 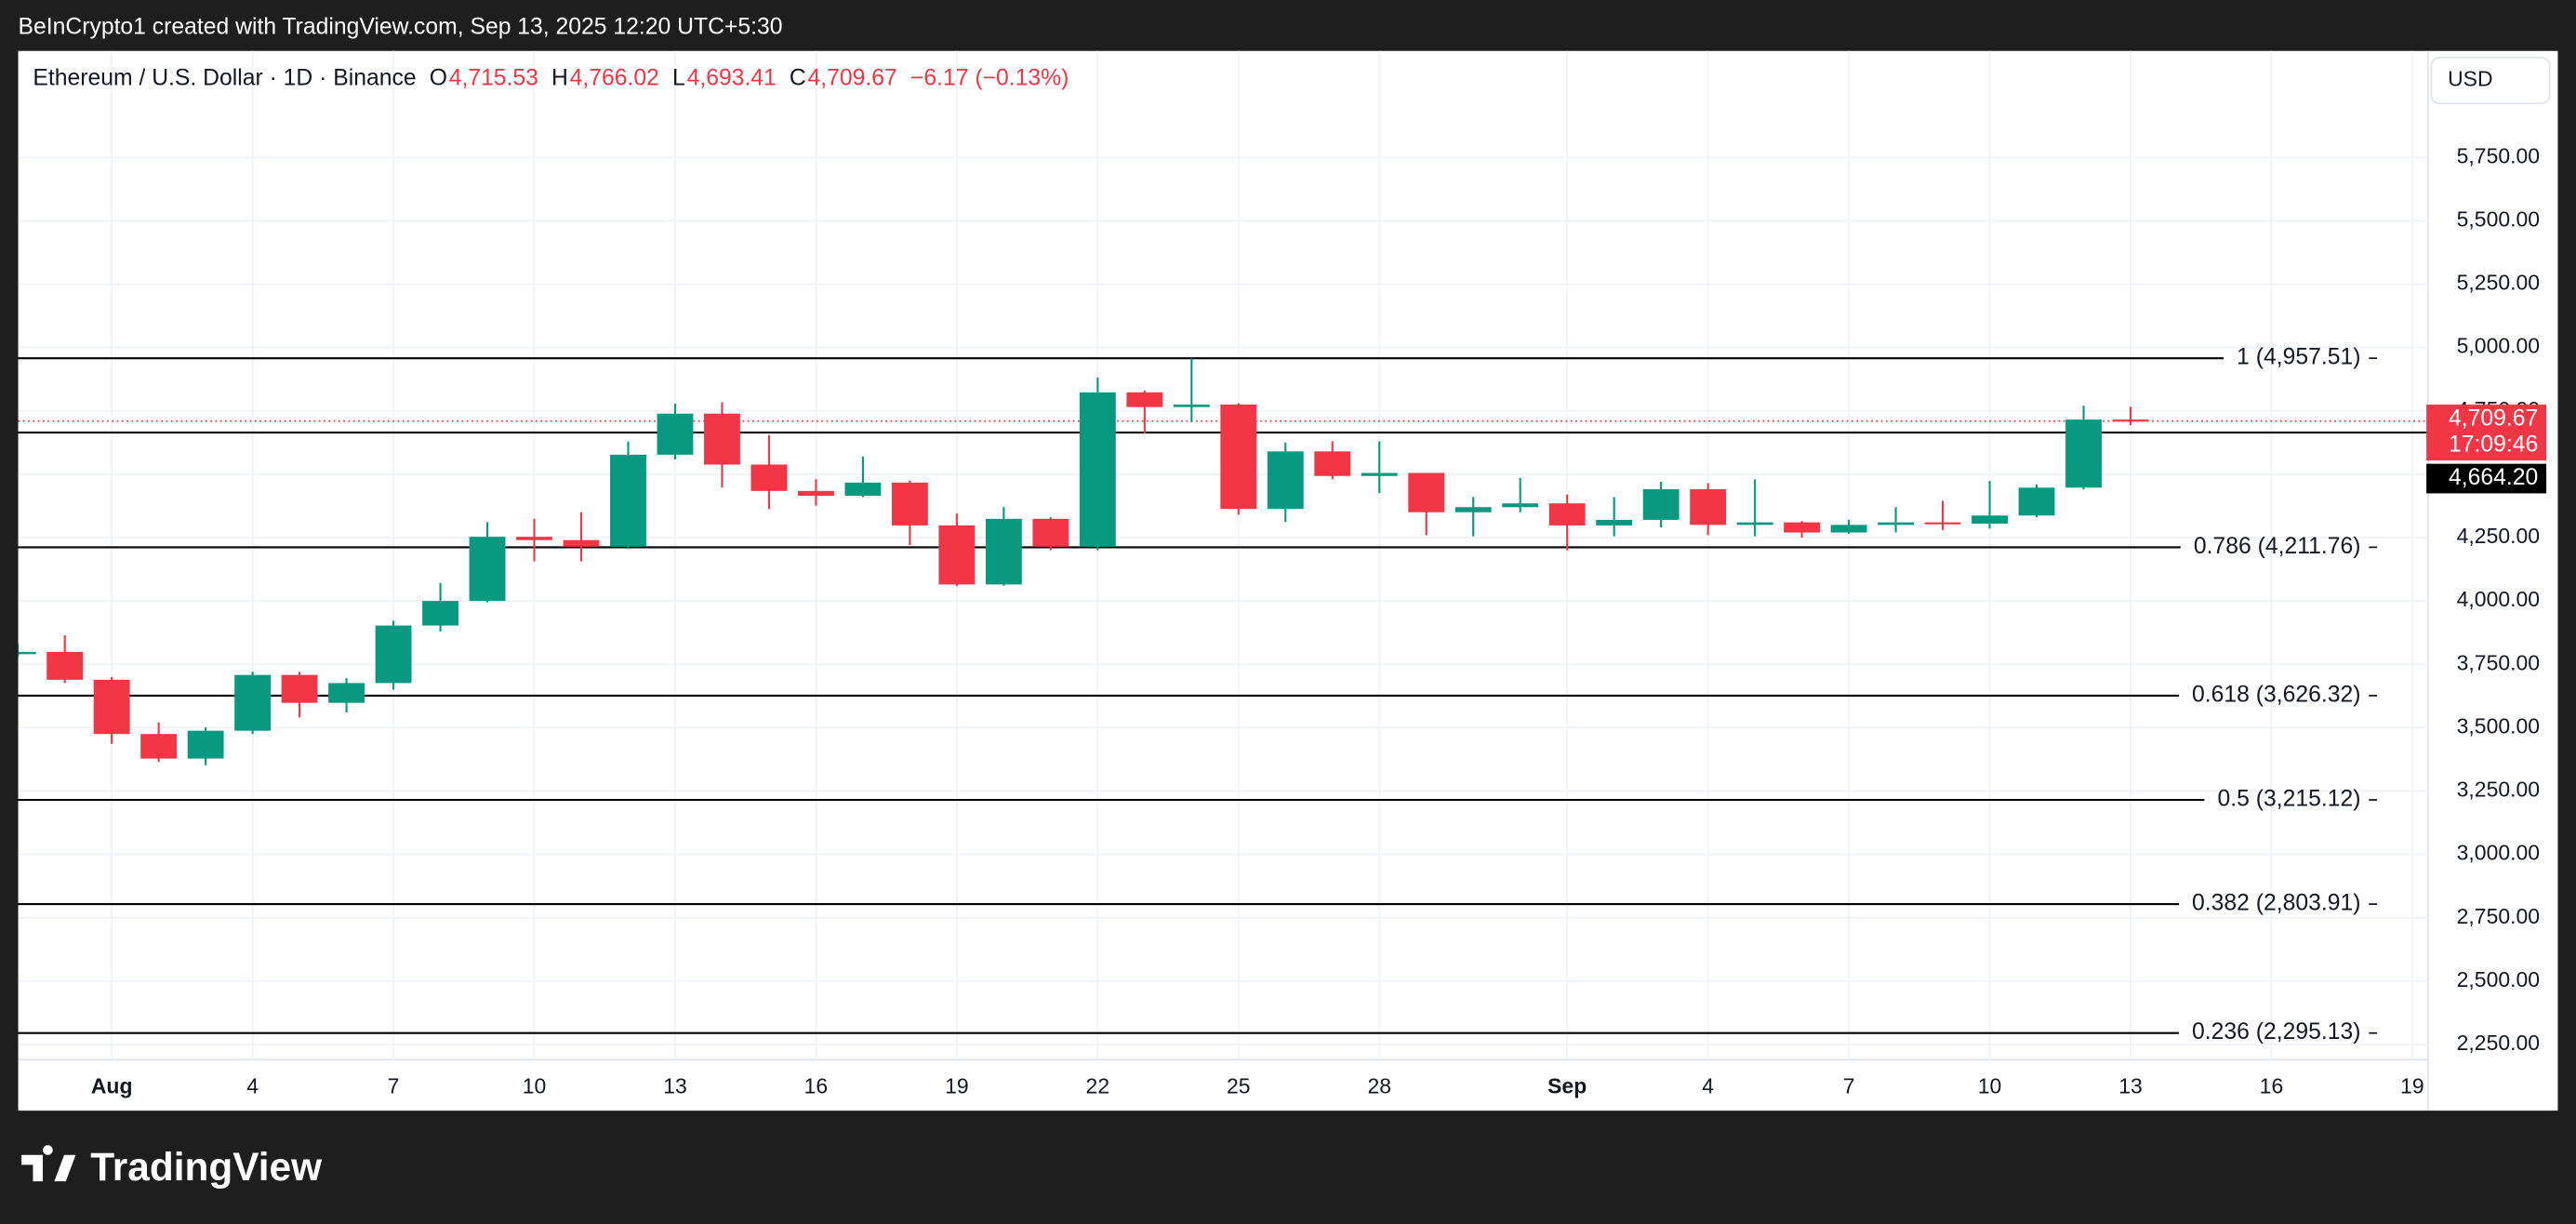 I want to click on ohlc-key: C, so click(x=798, y=77).